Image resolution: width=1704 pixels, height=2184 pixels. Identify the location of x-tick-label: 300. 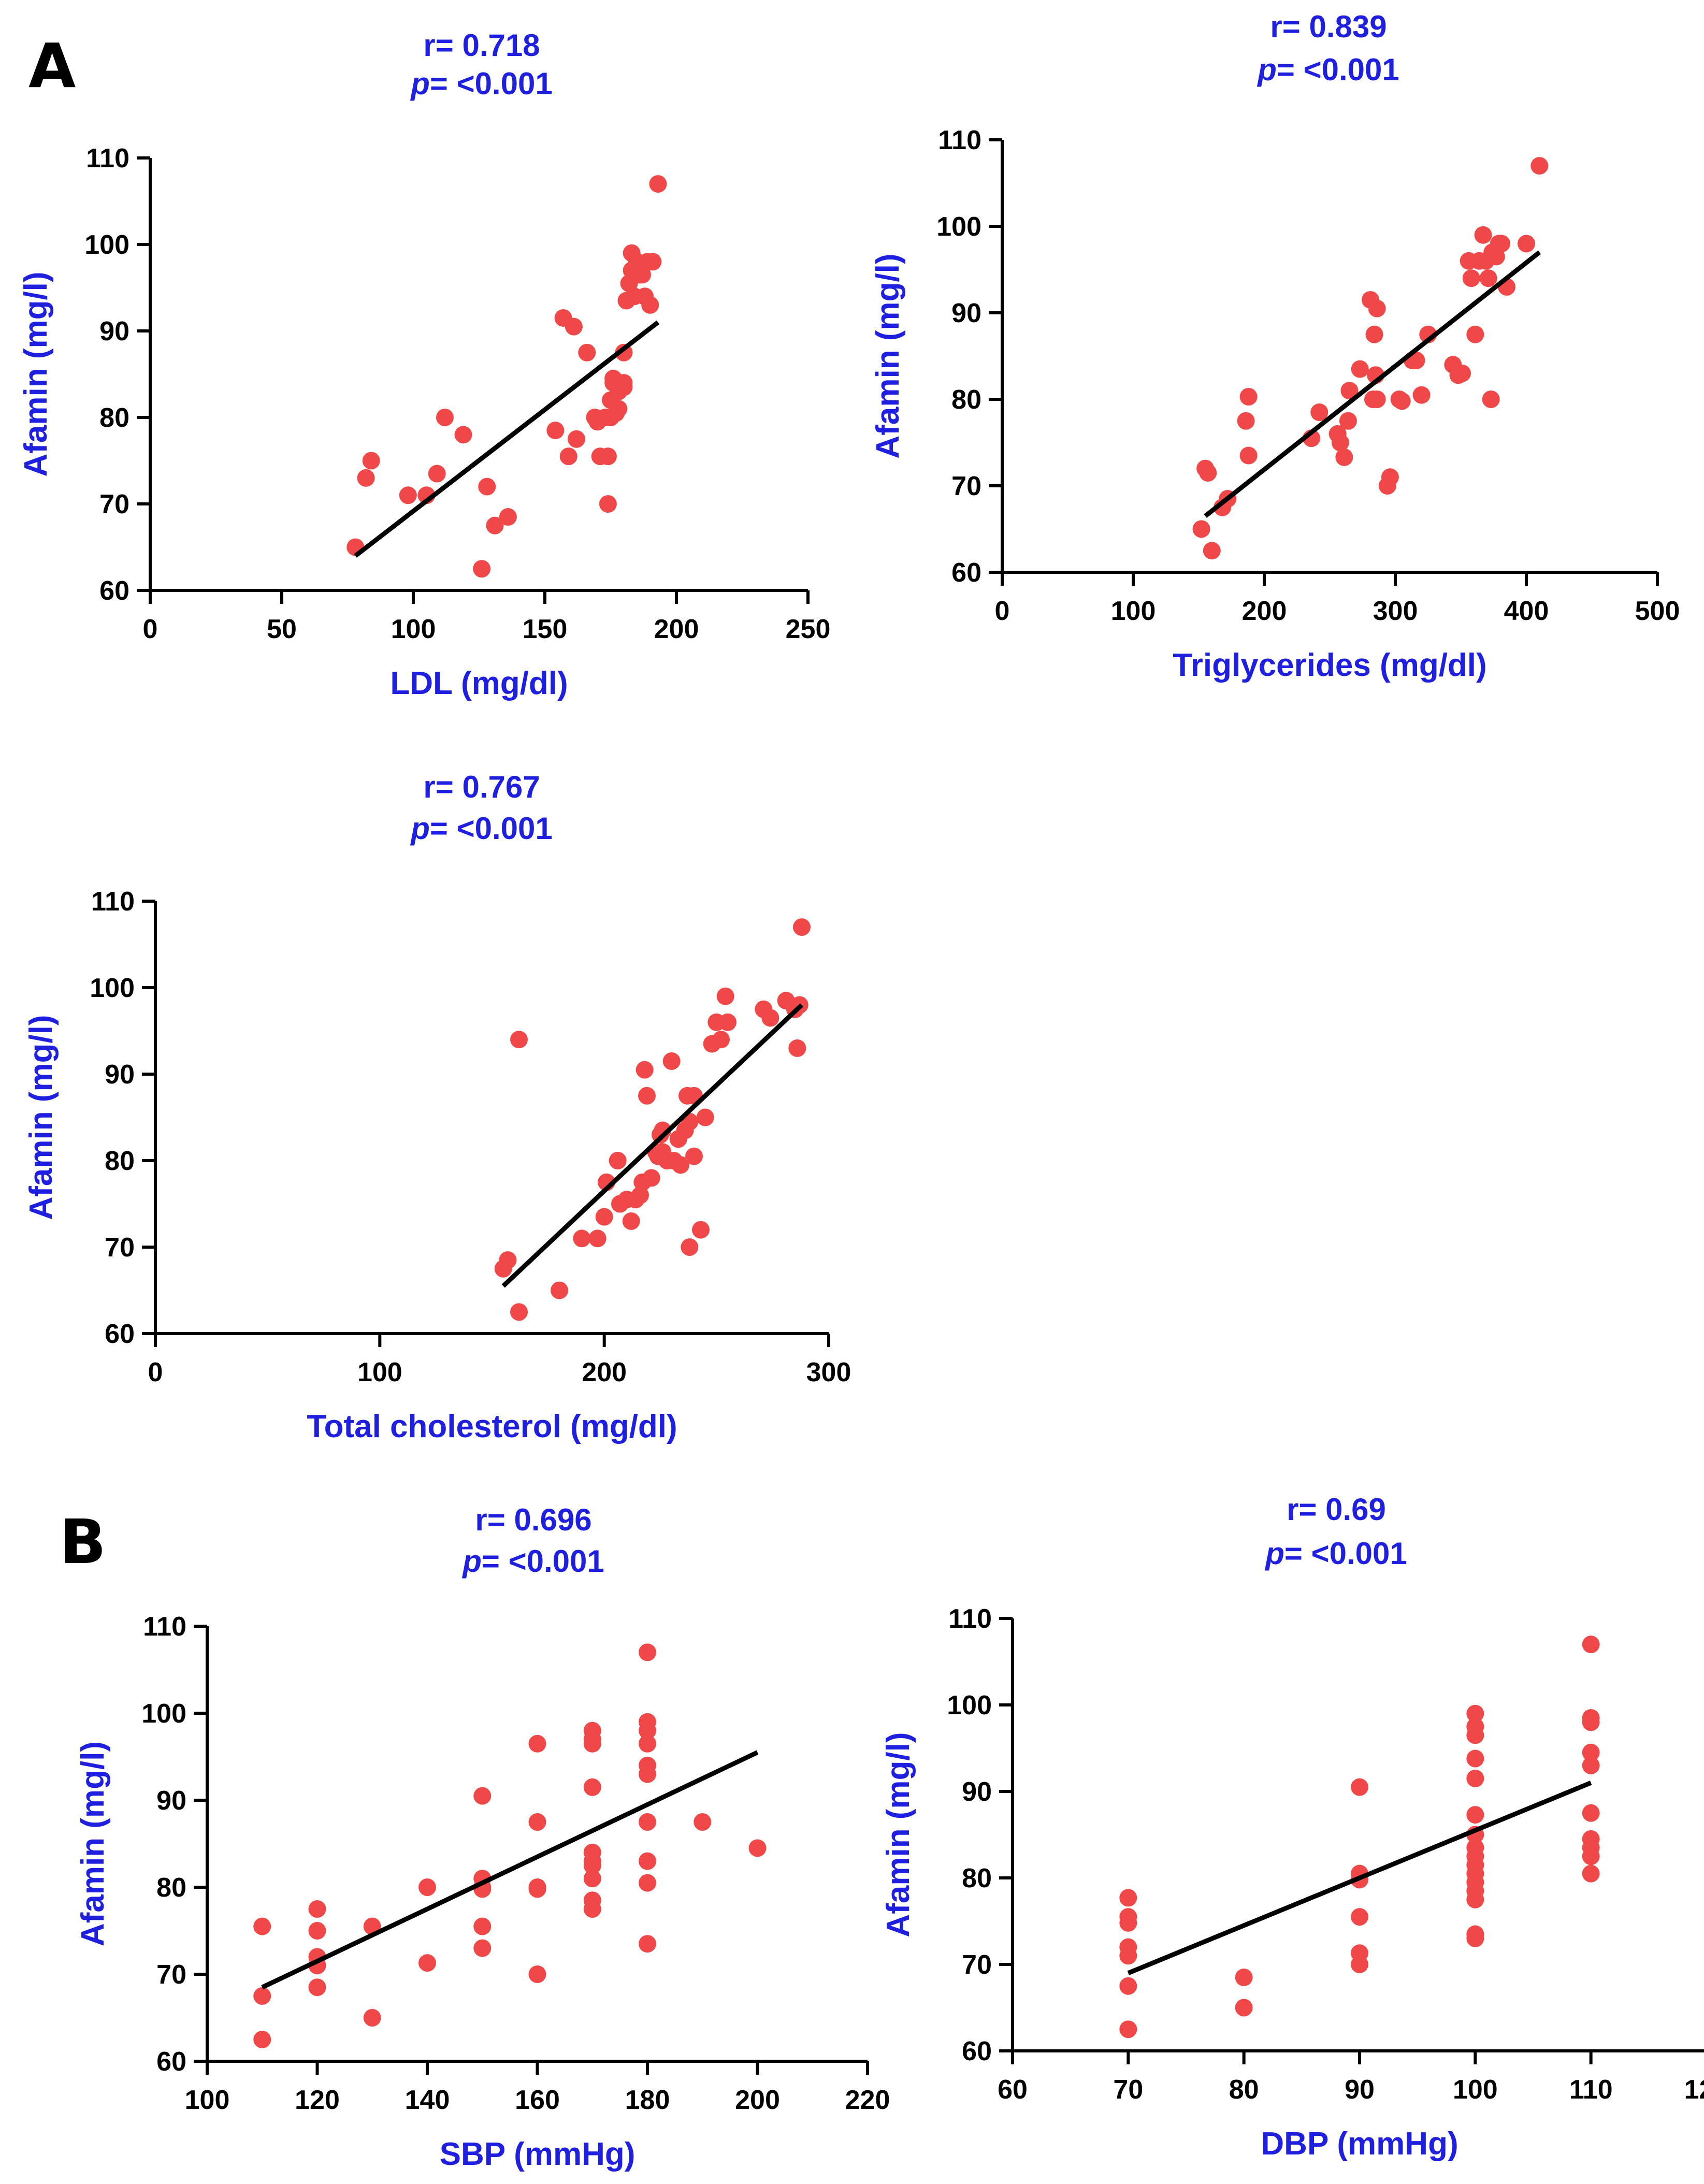
(829, 1372).